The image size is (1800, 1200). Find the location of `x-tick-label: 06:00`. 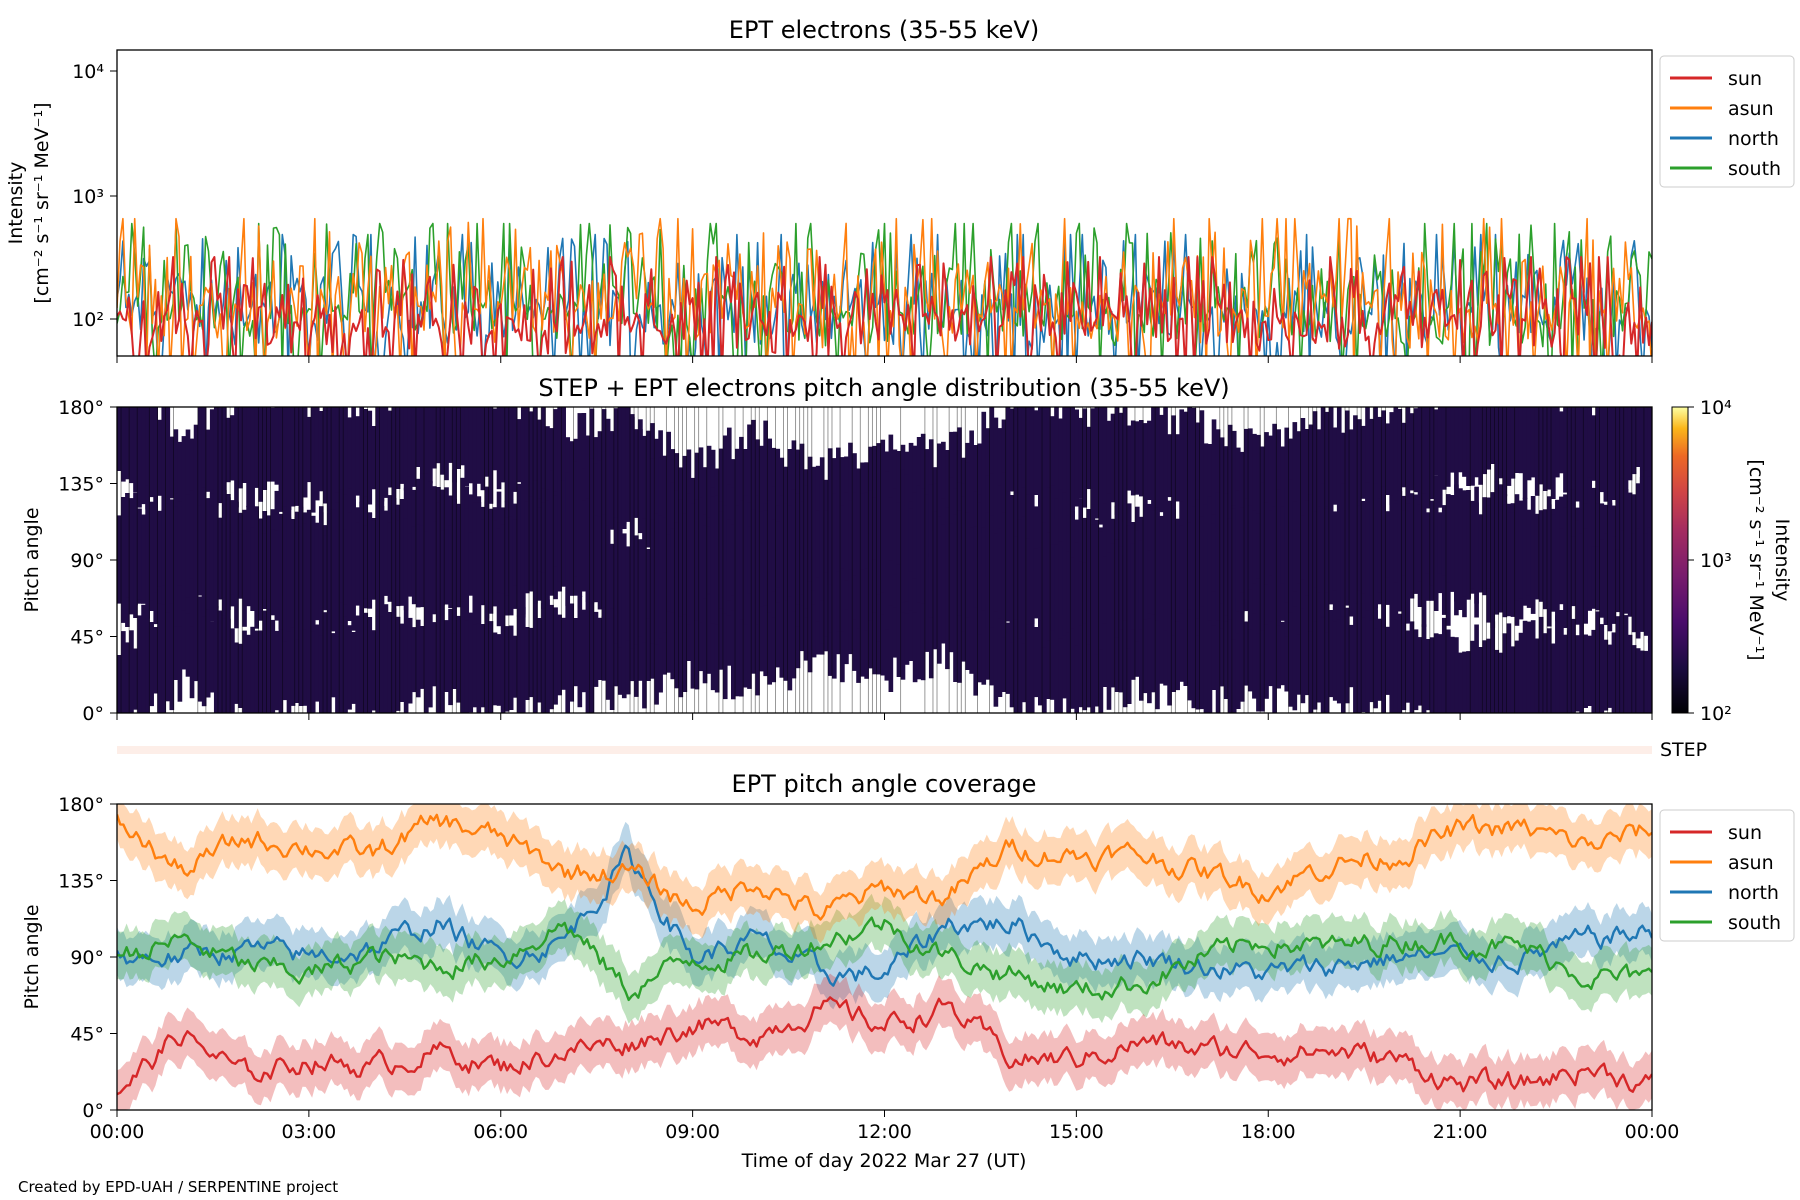

x-tick-label: 06:00 is located at coordinates (500, 1132).